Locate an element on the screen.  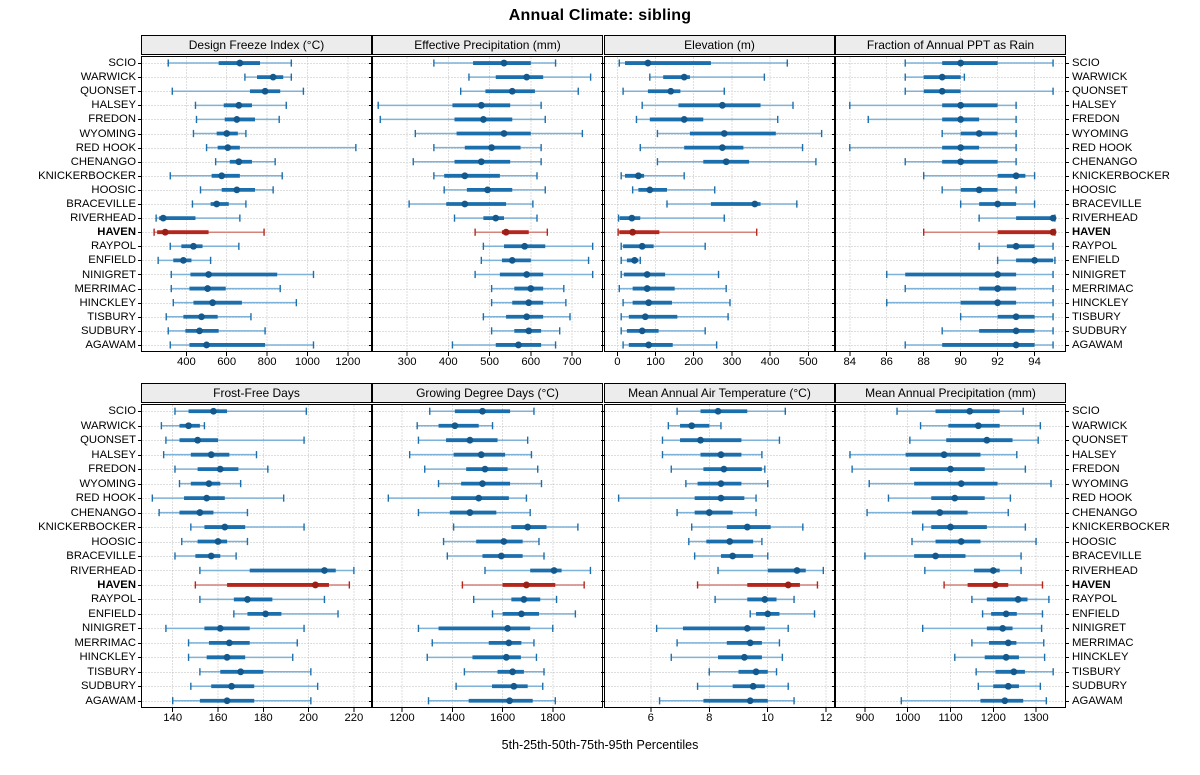
x-tick-label: 400 is located at coordinates (186, 362).